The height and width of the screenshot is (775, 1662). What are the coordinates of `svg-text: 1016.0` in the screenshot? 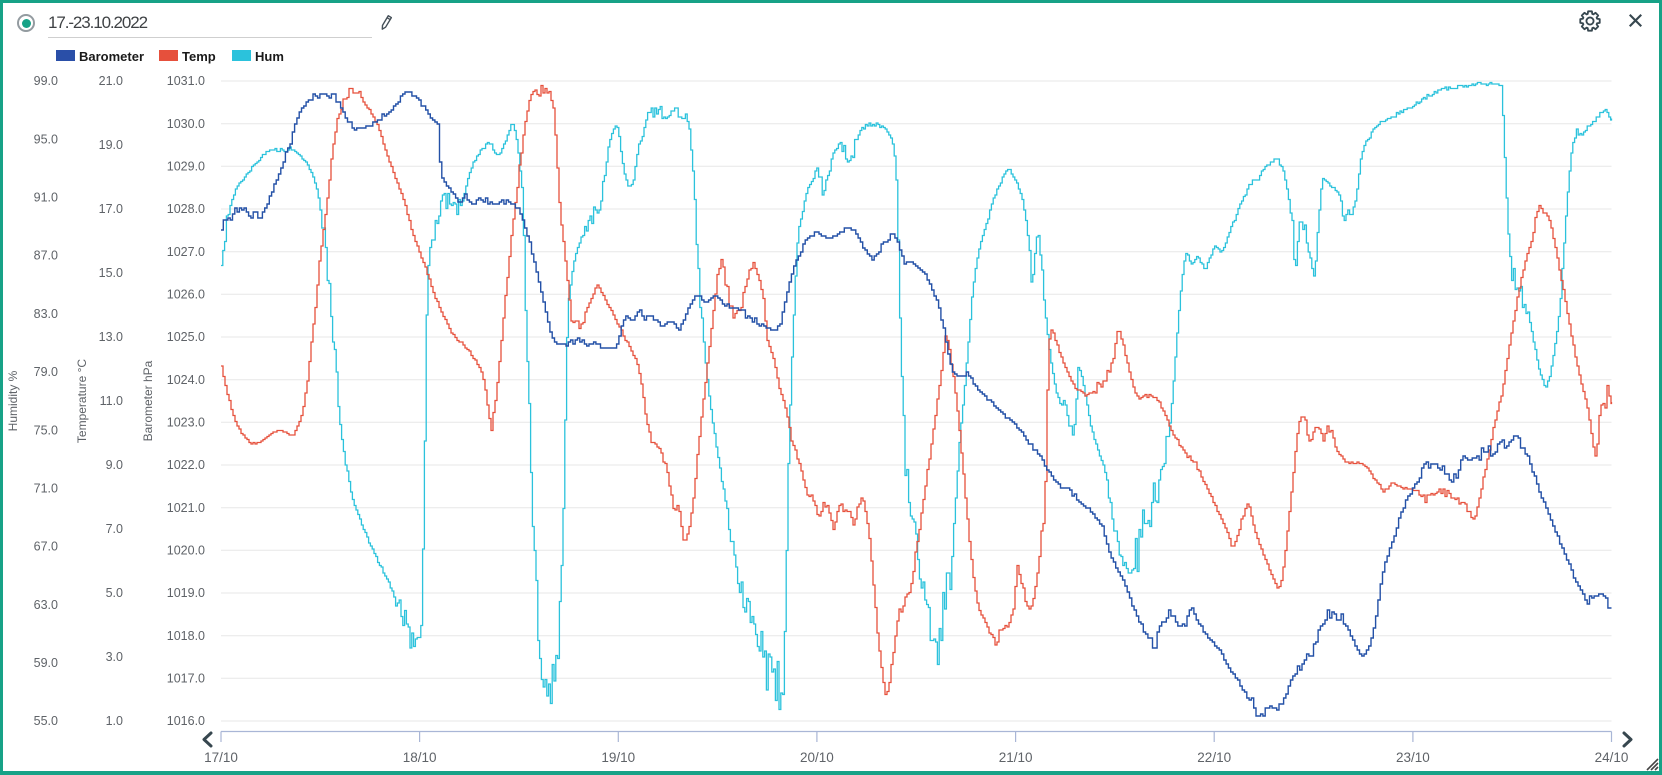 It's located at (186, 721).